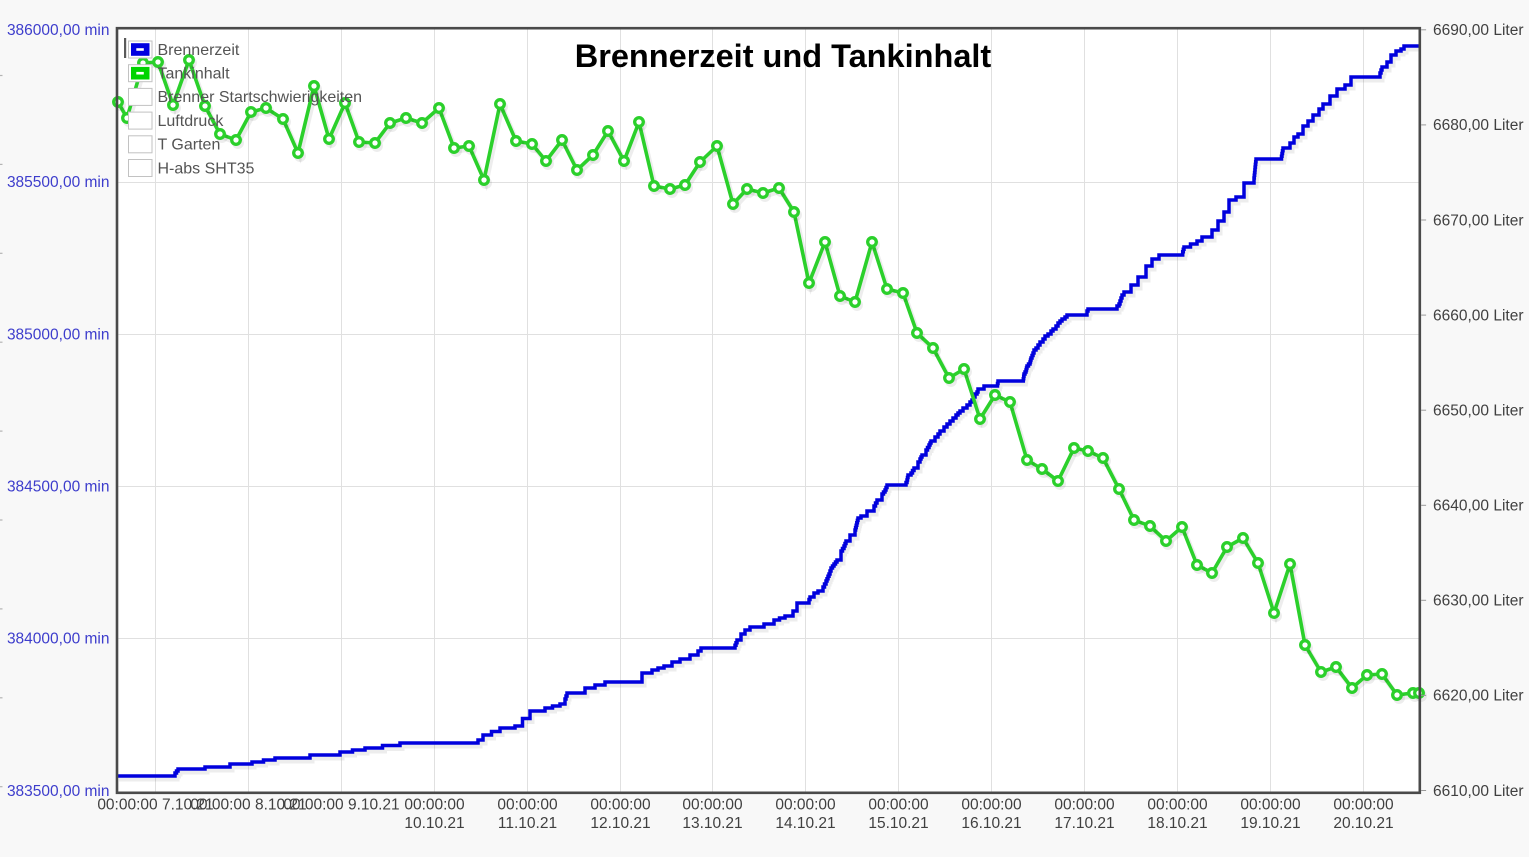 The width and height of the screenshot is (1529, 857). I want to click on svg-text: 6620,00 Liter, so click(1478, 696).